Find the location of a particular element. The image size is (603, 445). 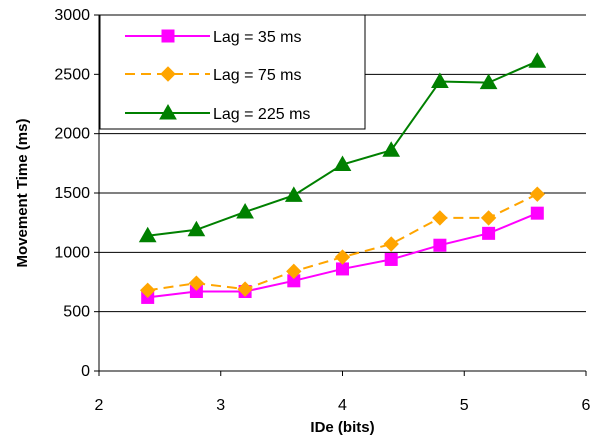

y-tick-label: 1000 is located at coordinates (72, 252).